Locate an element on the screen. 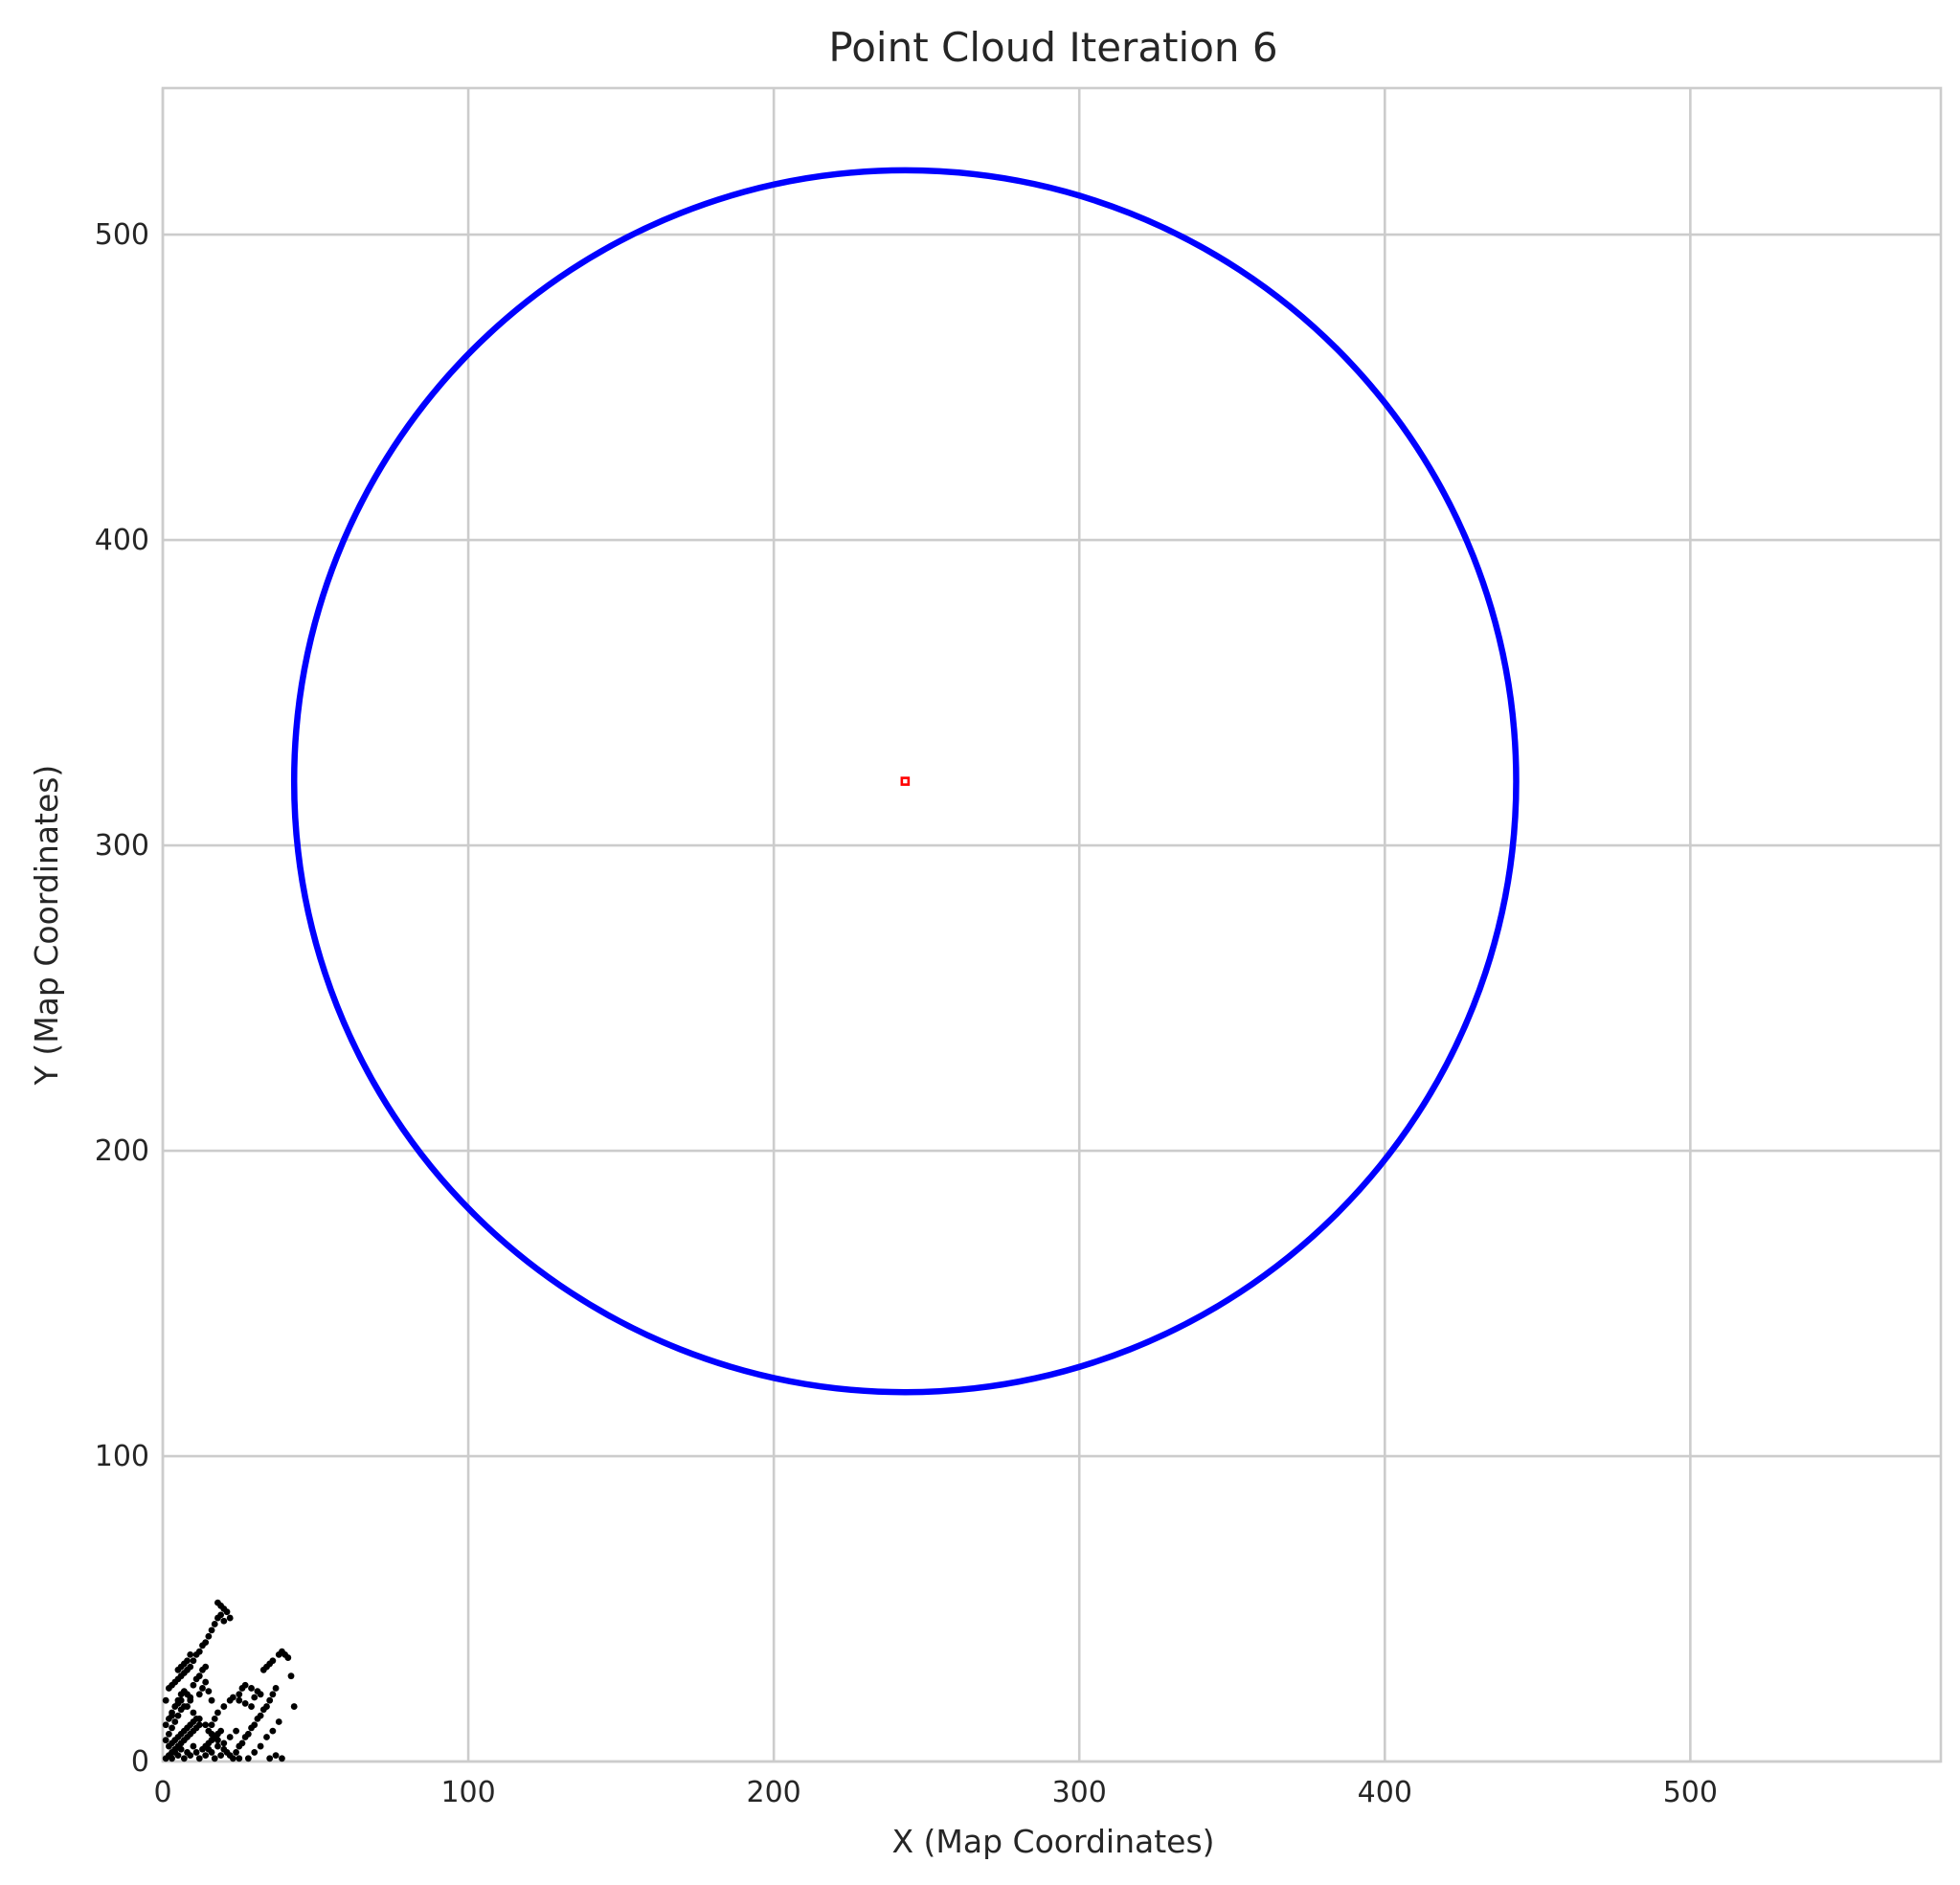  x-tick-labels: 0 100 200 300 400 500 is located at coordinates (935, 1792).